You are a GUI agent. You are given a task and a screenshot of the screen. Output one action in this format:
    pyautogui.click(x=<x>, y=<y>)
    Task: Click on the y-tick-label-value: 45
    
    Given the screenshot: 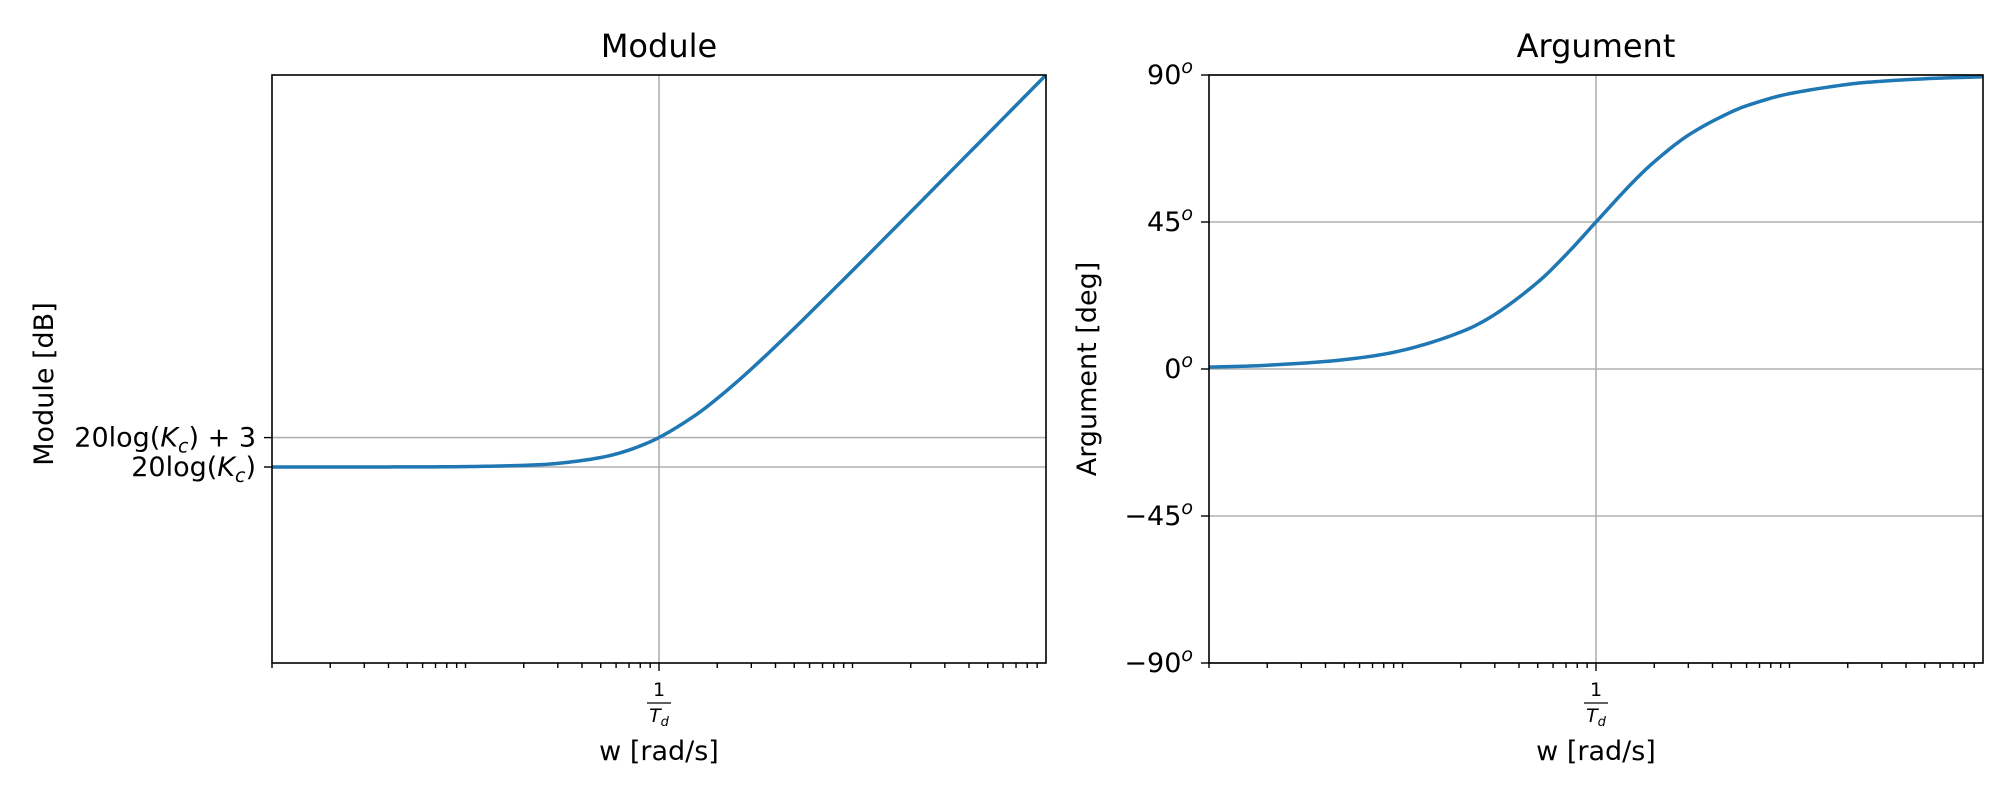 What is the action you would take?
    pyautogui.click(x=1164, y=222)
    